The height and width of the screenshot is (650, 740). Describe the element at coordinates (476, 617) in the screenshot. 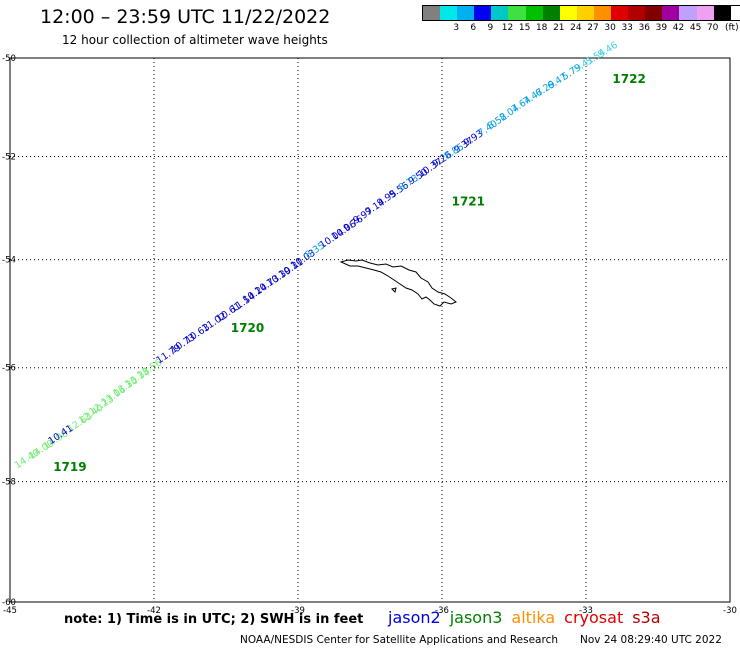

I see `mission-name: jason3` at that location.